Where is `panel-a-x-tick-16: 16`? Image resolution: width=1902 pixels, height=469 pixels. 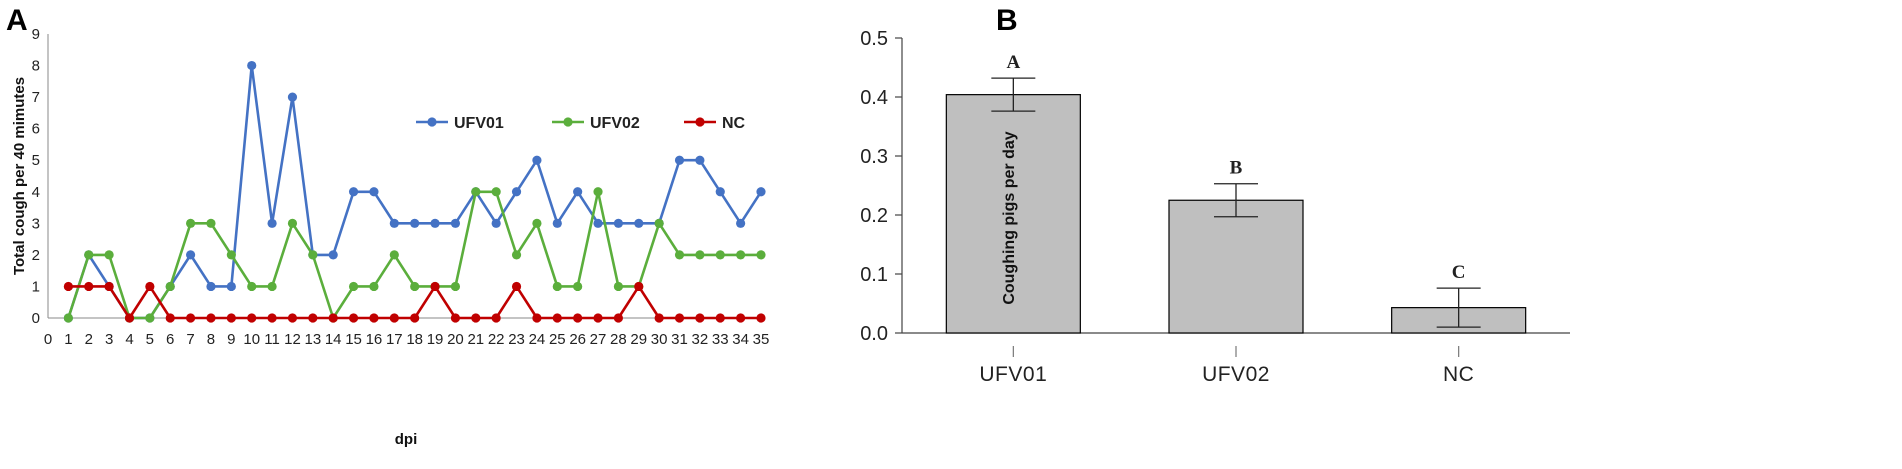 panel-a-x-tick-16: 16 is located at coordinates (374, 339).